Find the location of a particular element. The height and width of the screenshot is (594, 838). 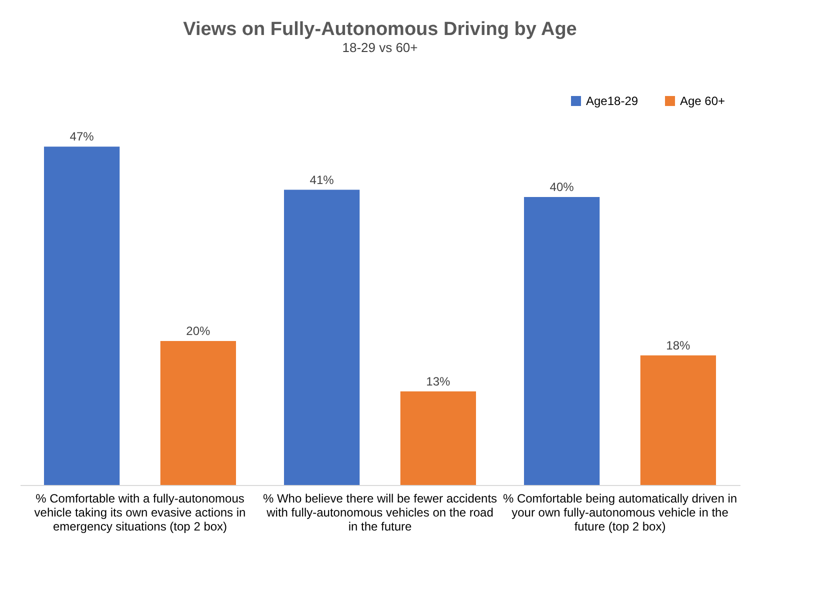

legend-label: Age 60+ is located at coordinates (703, 101).